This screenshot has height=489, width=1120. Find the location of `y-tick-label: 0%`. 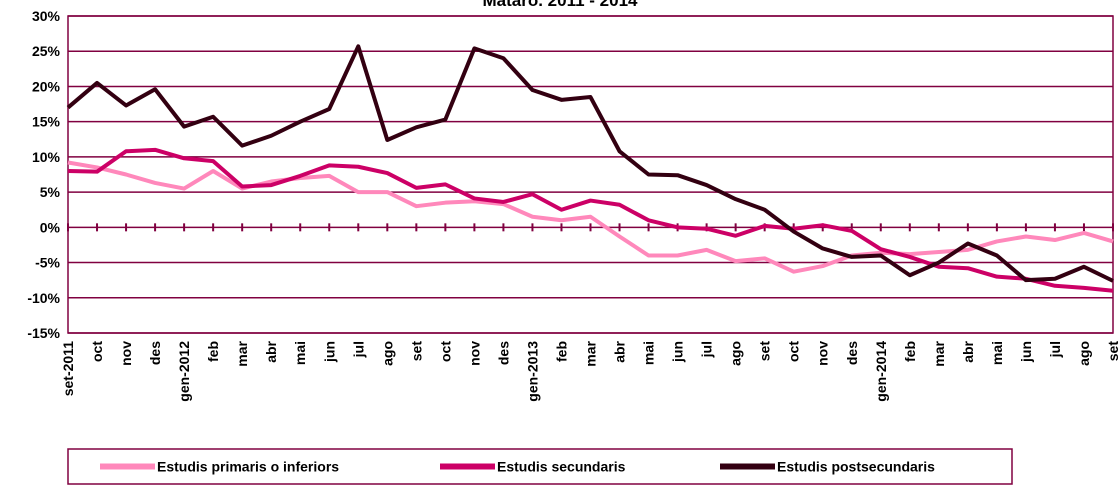

y-tick-label: 0% is located at coordinates (50, 227).